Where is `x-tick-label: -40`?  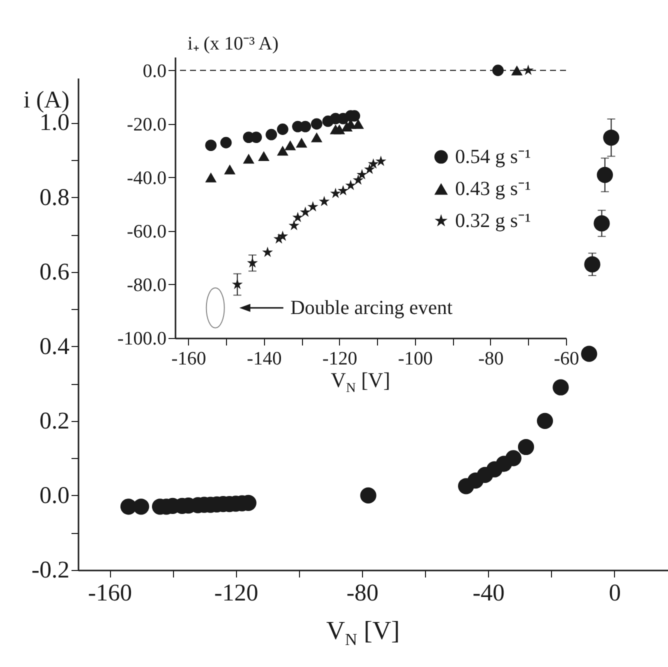 x-tick-label: -40 is located at coordinates (488, 593).